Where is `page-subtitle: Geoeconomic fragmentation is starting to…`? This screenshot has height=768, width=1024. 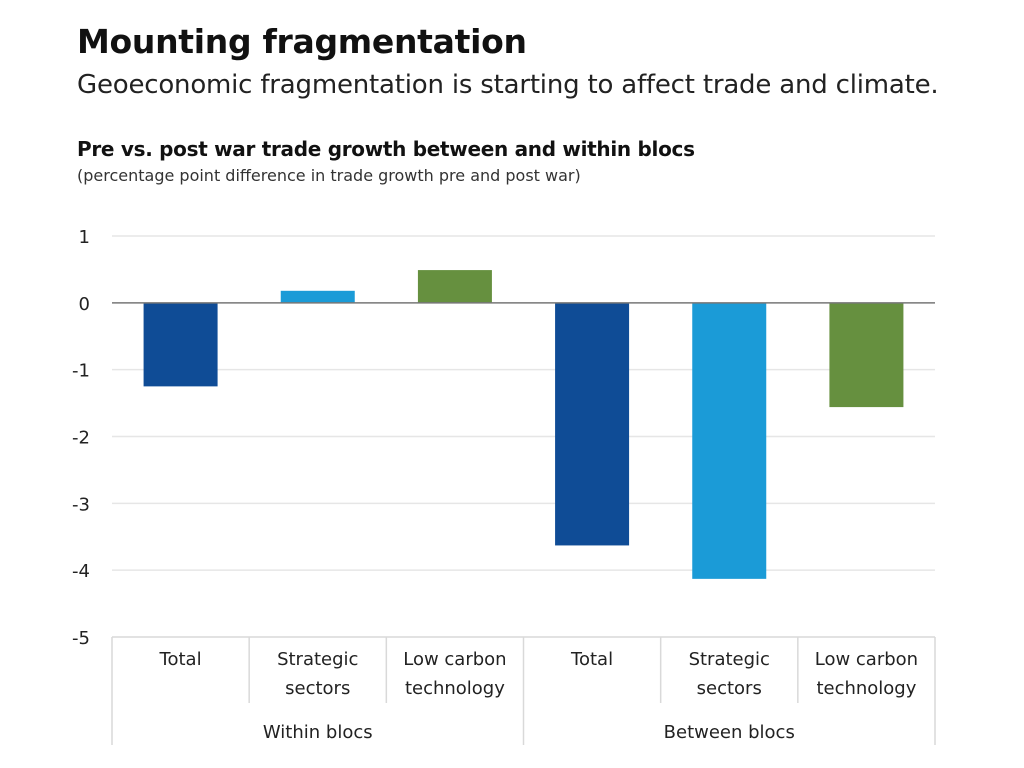
page-subtitle: Geoeconomic fragmentation is starting to… is located at coordinates (508, 85).